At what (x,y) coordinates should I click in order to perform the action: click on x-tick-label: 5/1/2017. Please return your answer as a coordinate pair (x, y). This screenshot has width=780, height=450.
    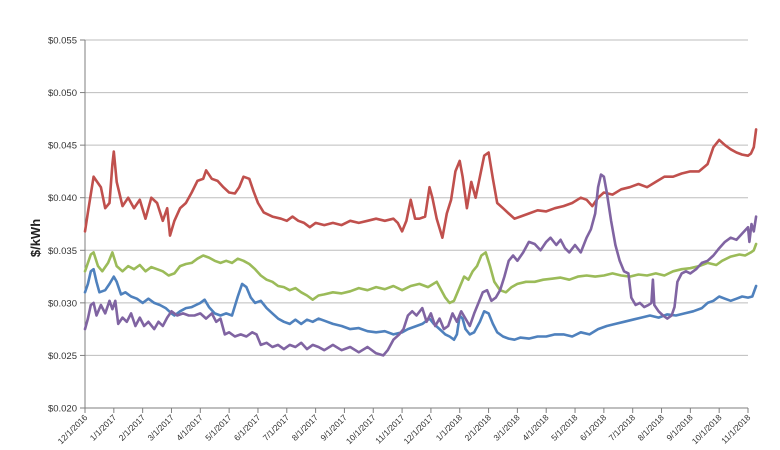
    Looking at the image, I should click on (218, 427).